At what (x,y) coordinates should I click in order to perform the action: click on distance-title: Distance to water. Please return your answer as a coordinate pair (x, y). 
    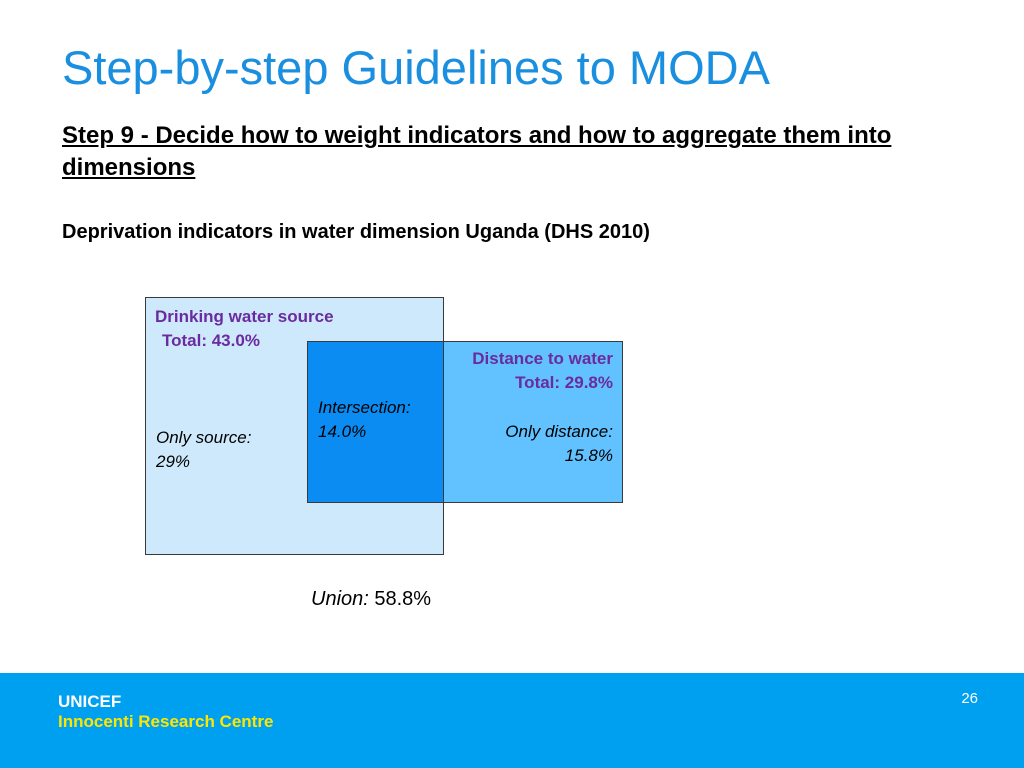
    Looking at the image, I should click on (542, 358).